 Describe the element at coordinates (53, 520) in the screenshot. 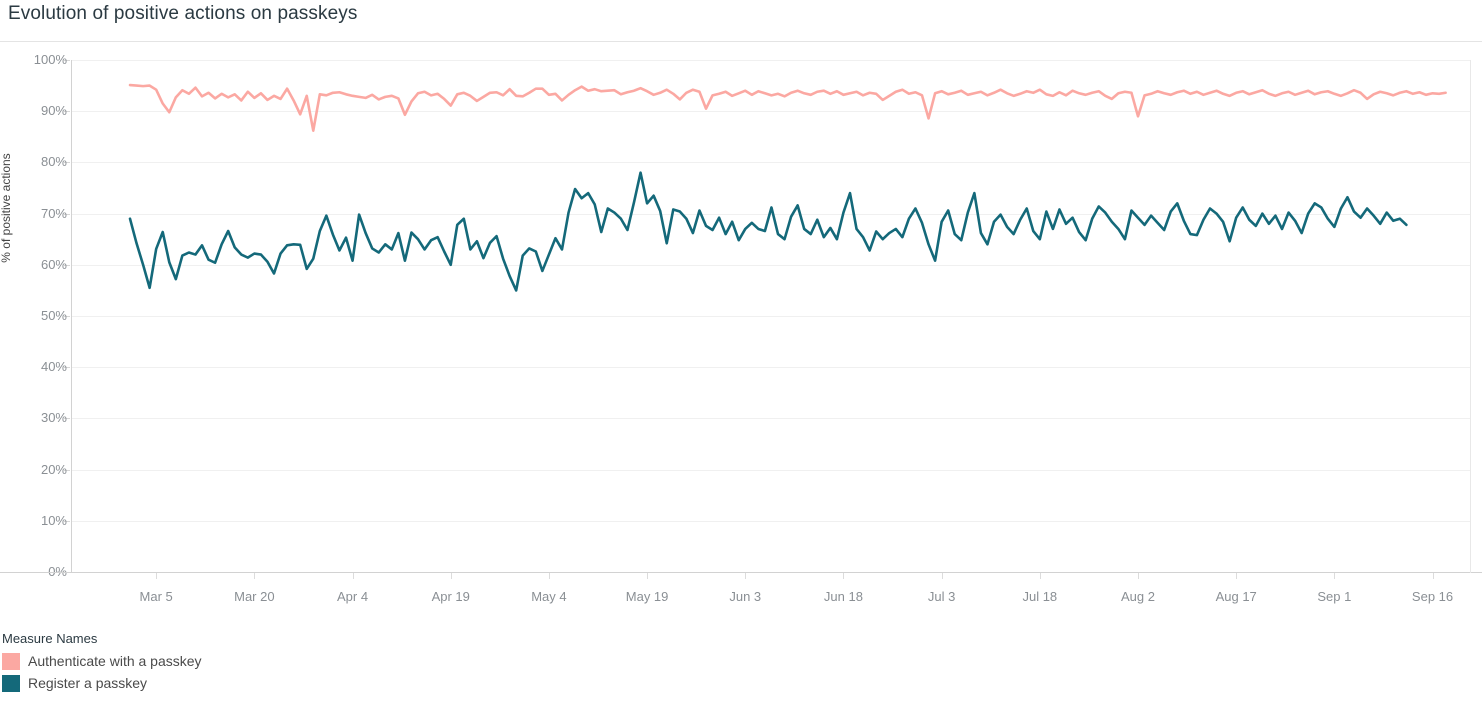

I see `y-tick-label: 10%` at that location.